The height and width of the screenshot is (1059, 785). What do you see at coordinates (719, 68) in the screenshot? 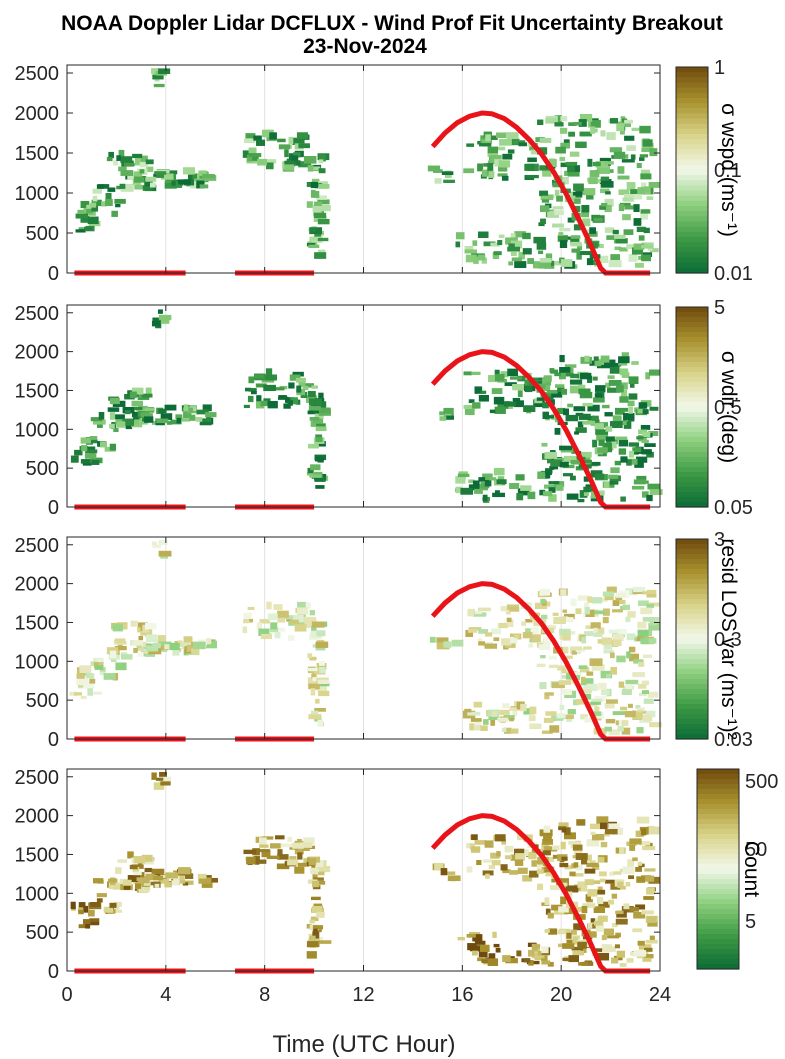
I see `colorbar-tick-label: 1` at bounding box center [719, 68].